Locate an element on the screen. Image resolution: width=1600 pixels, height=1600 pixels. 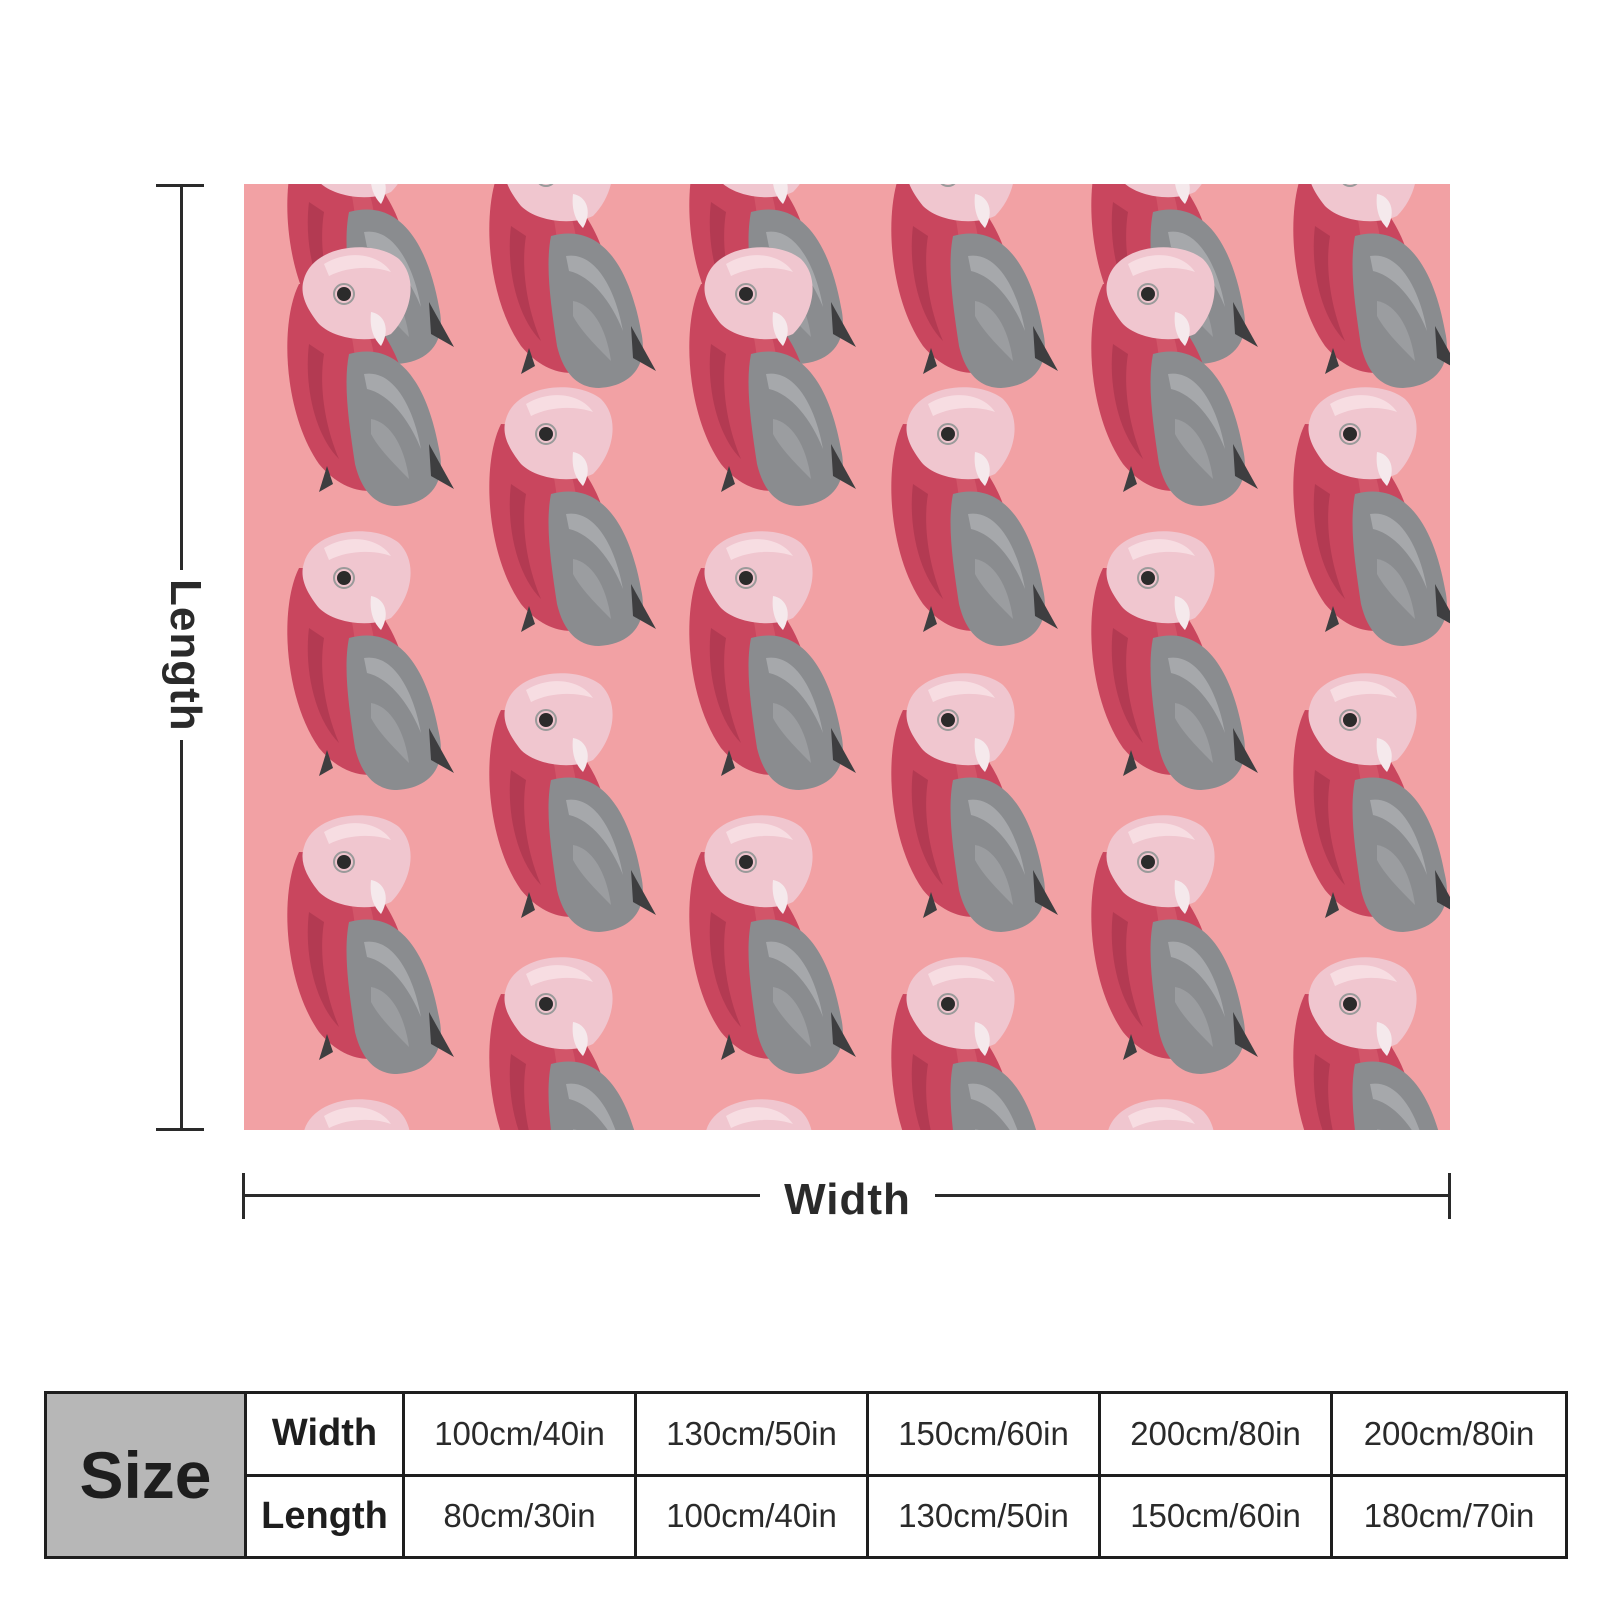
table-cell: 80cm/30in is located at coordinates (519, 1516).